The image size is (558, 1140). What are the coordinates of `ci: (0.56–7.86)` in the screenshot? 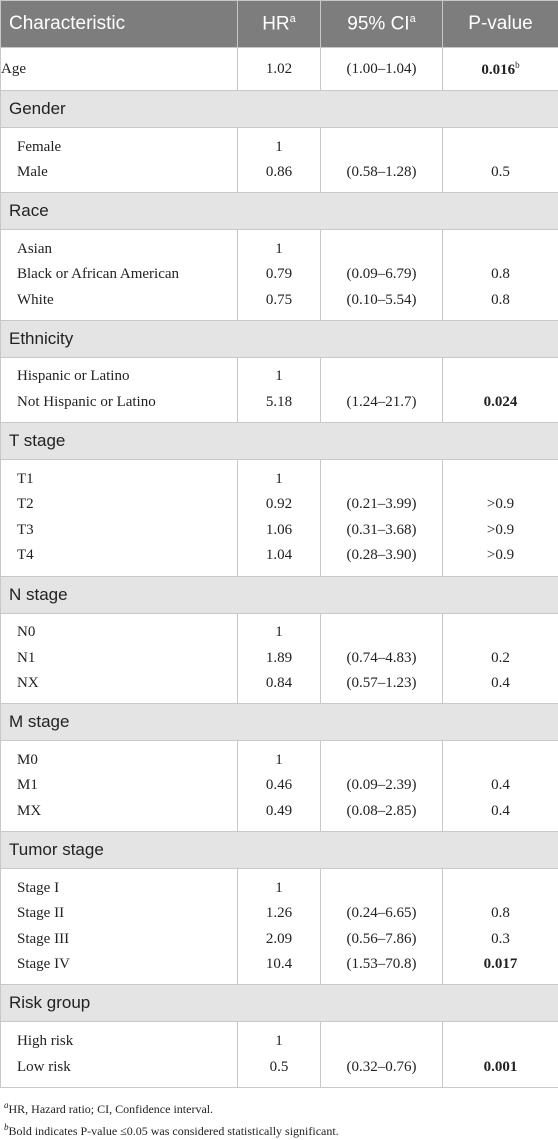 It's located at (382, 939).